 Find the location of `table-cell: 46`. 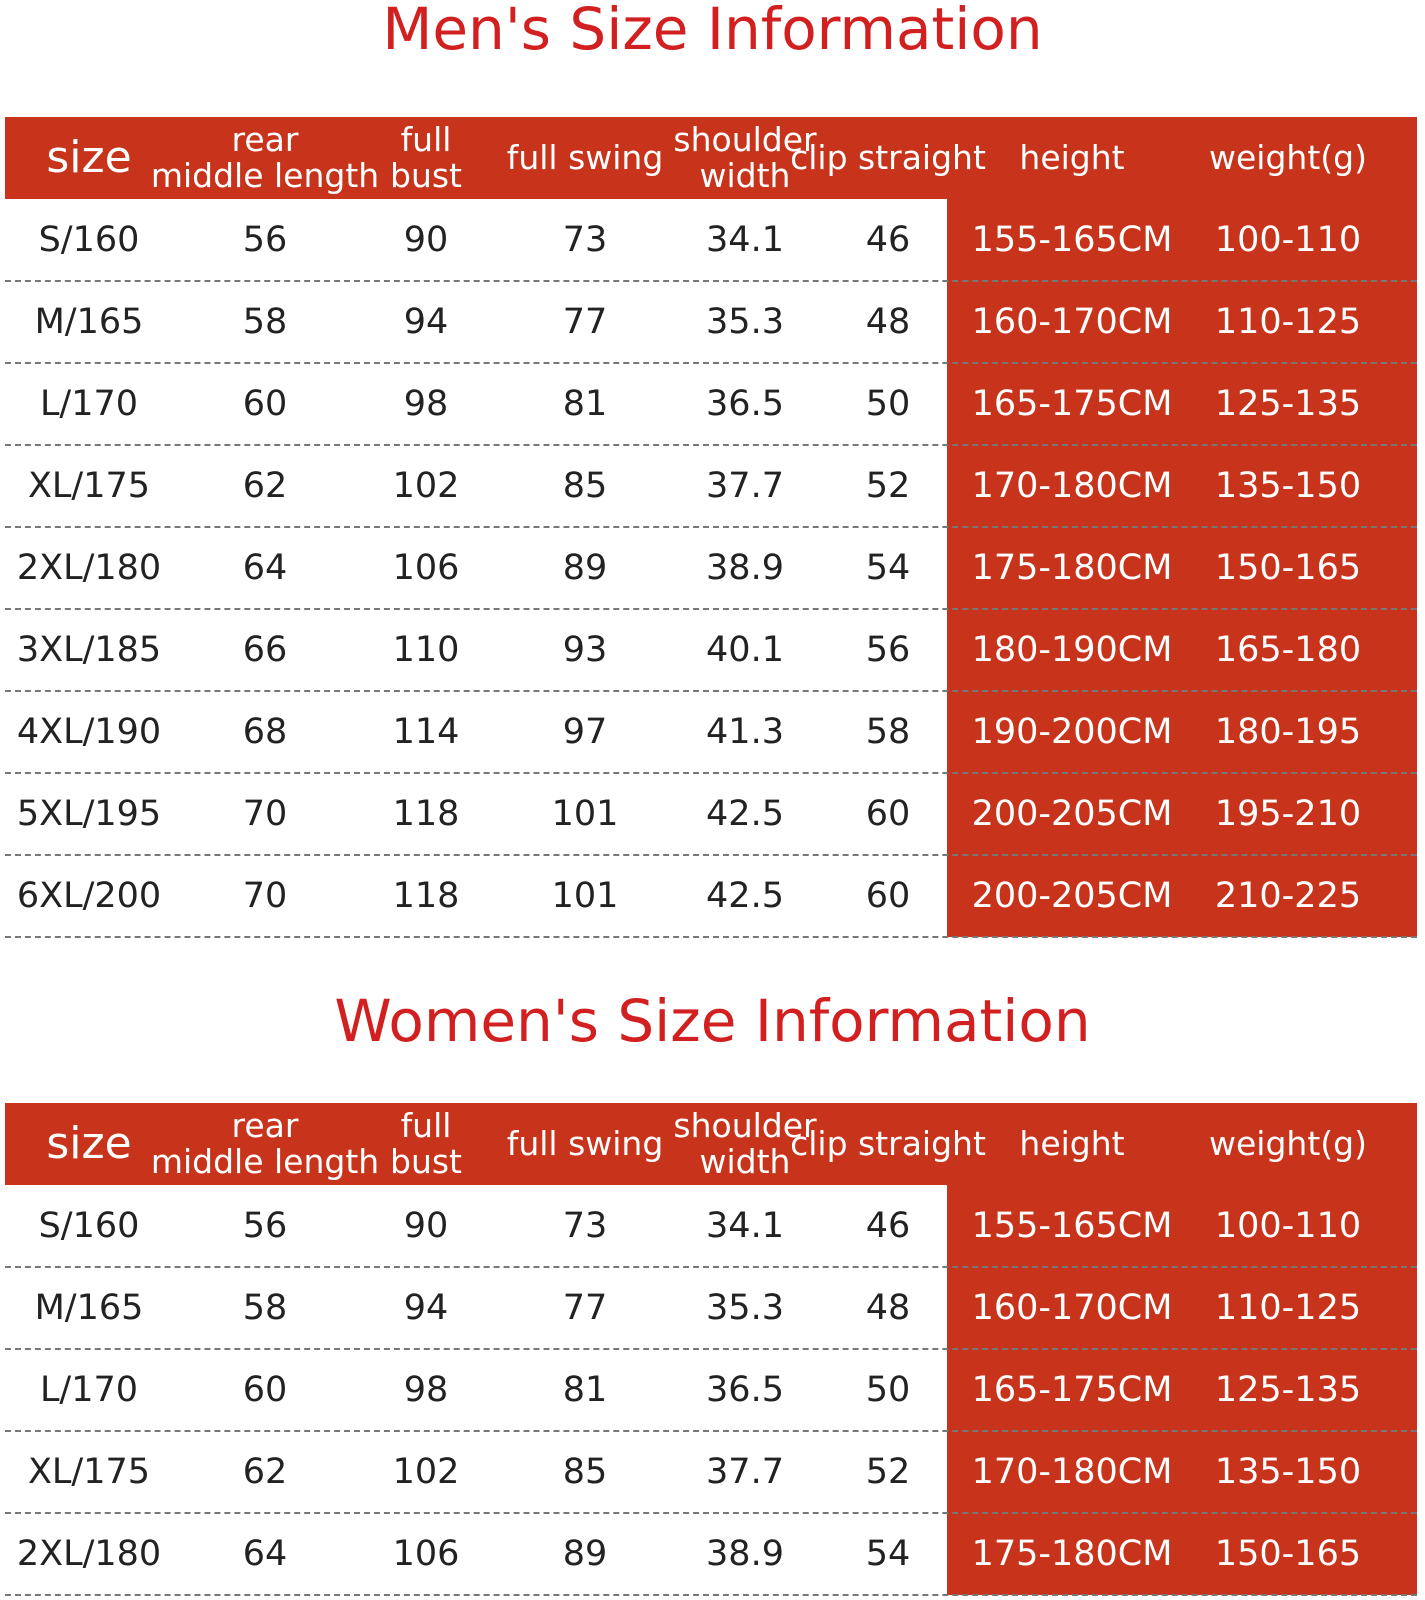

table-cell: 46 is located at coordinates (888, 1226).